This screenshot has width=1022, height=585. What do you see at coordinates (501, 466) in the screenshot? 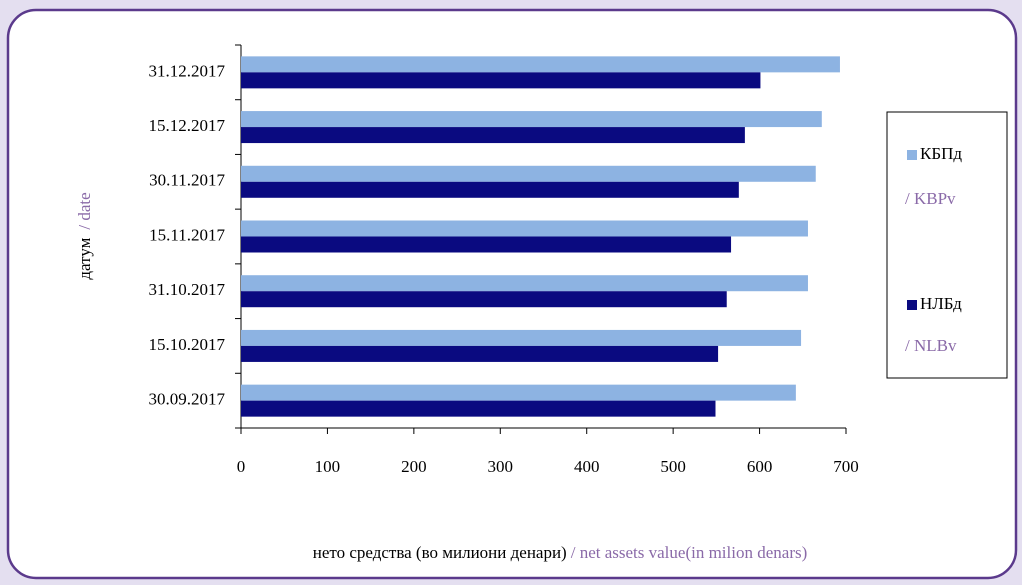
I see `x-tick-label: 300` at bounding box center [501, 466].